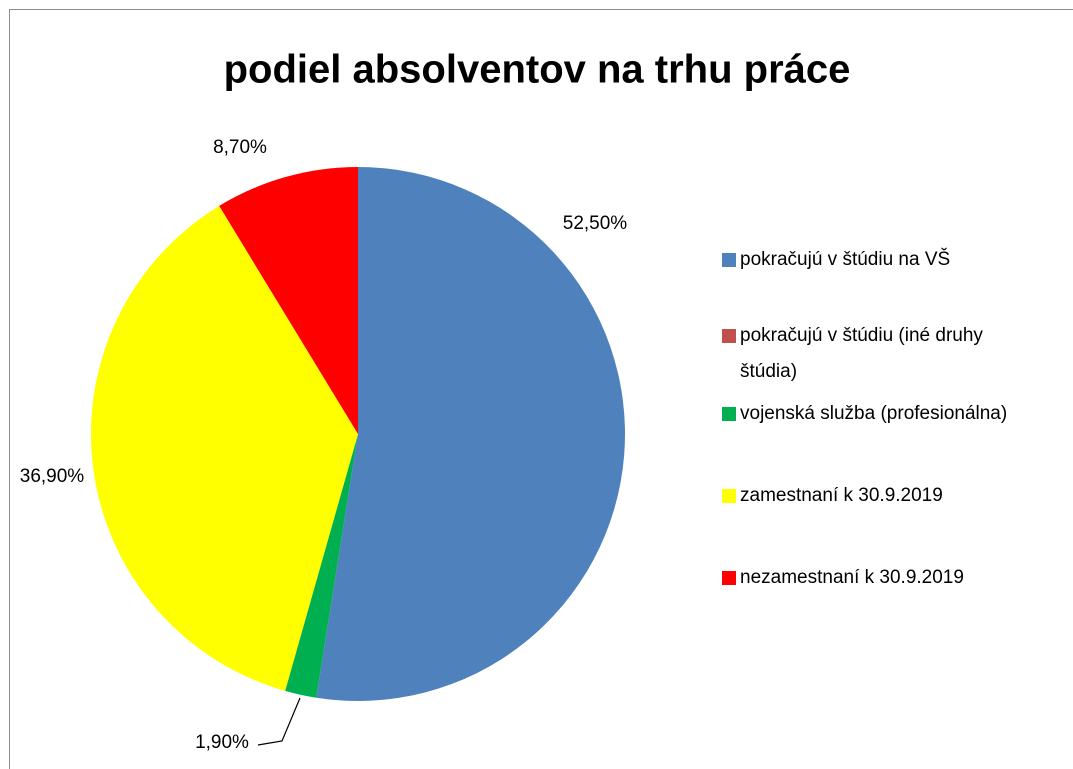 The image size is (1073, 769). Describe the element at coordinates (852, 577) in the screenshot. I see `legend-label: nezamestnaní k 30.9.2019` at that location.